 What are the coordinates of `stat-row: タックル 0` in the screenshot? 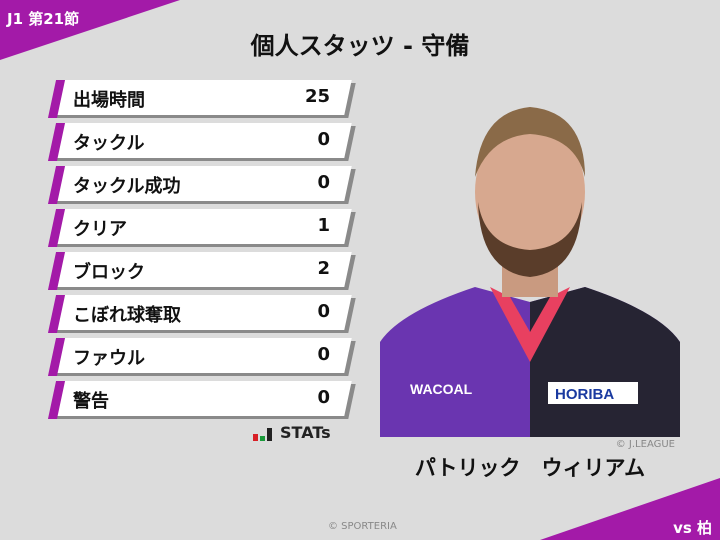 It's located at (201, 142).